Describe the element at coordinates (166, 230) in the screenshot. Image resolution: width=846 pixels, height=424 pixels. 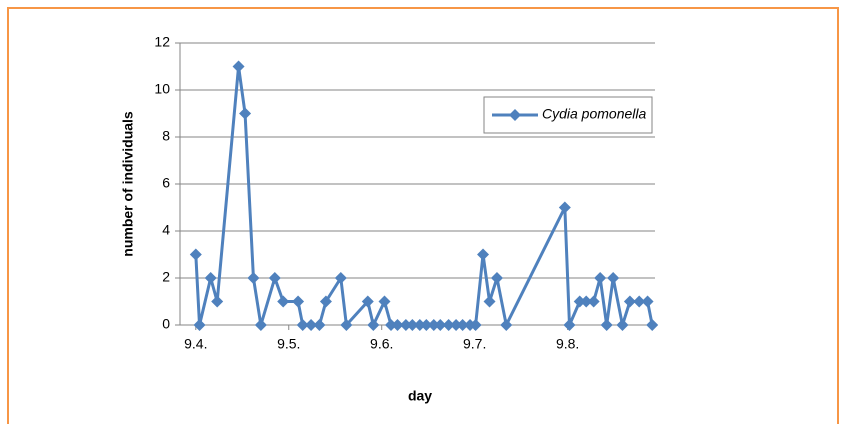
I see `y-tick-label: 4` at that location.